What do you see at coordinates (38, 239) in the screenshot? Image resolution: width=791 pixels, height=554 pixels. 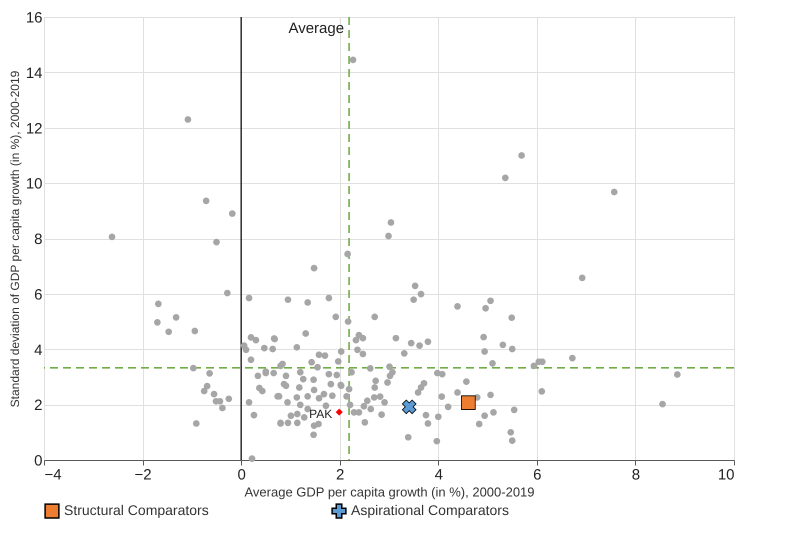 I see `y-tick-label: 8` at bounding box center [38, 239].